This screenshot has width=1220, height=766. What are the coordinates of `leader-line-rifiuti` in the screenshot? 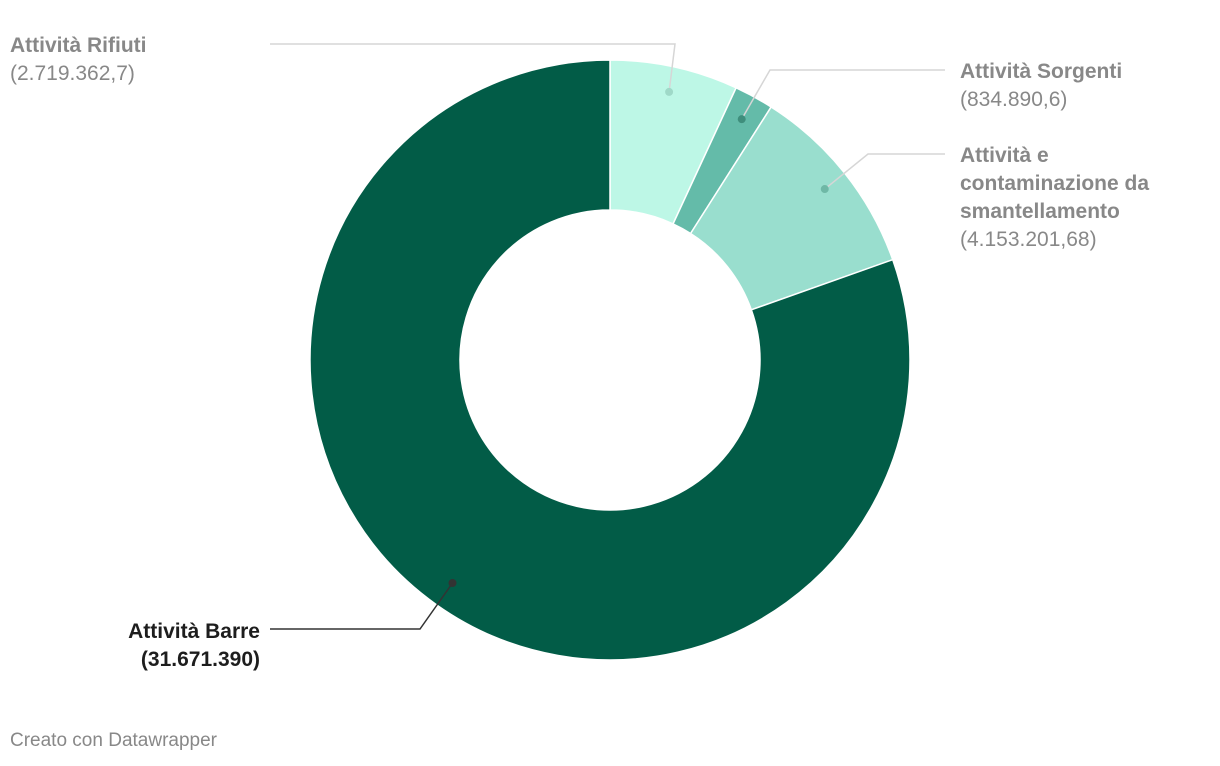 It's located at (473, 68).